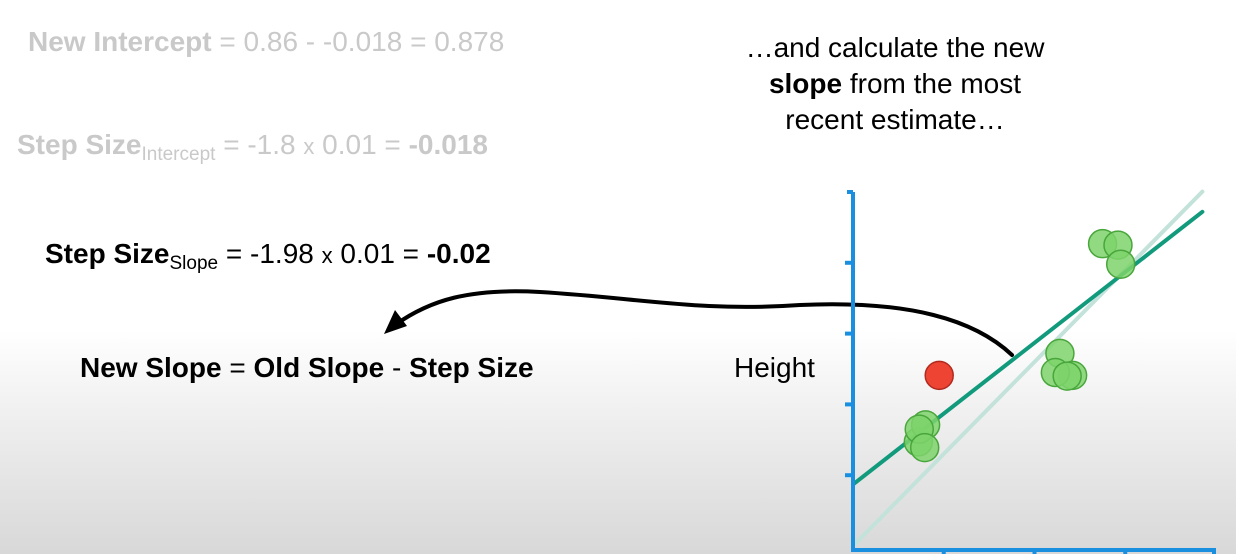  What do you see at coordinates (319, 367) in the screenshot?
I see `old-slope-term: Old Slope` at bounding box center [319, 367].